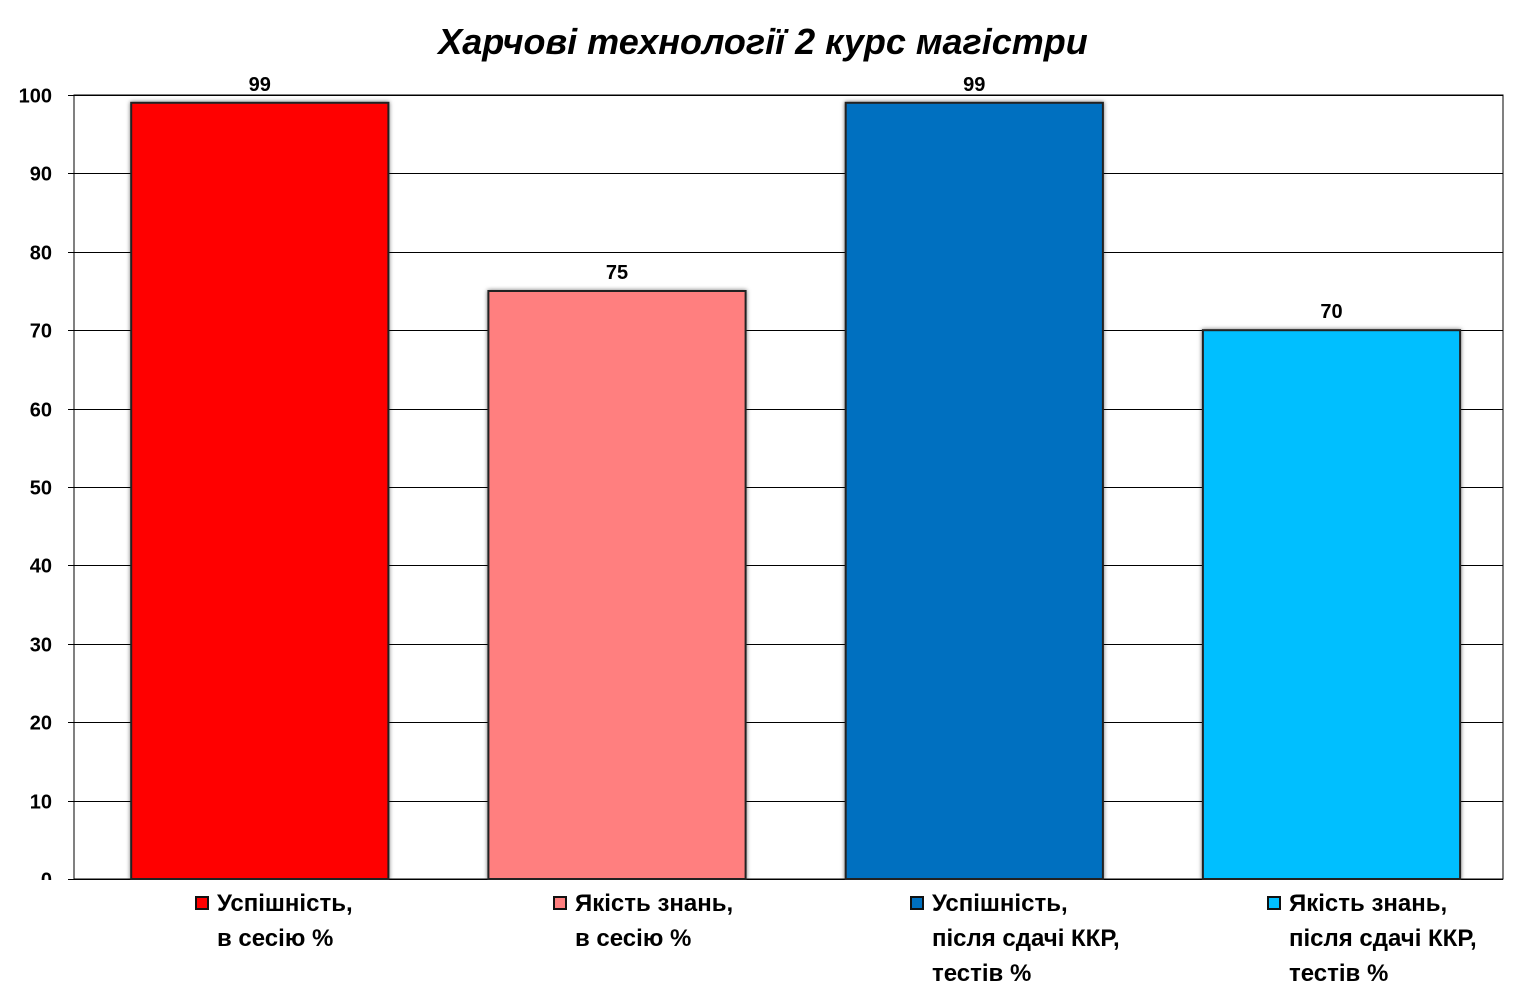 The width and height of the screenshot is (1527, 997). Describe the element at coordinates (762, 41) in the screenshot. I see `chart-title: Харчові технології 2 курс магістри` at that location.